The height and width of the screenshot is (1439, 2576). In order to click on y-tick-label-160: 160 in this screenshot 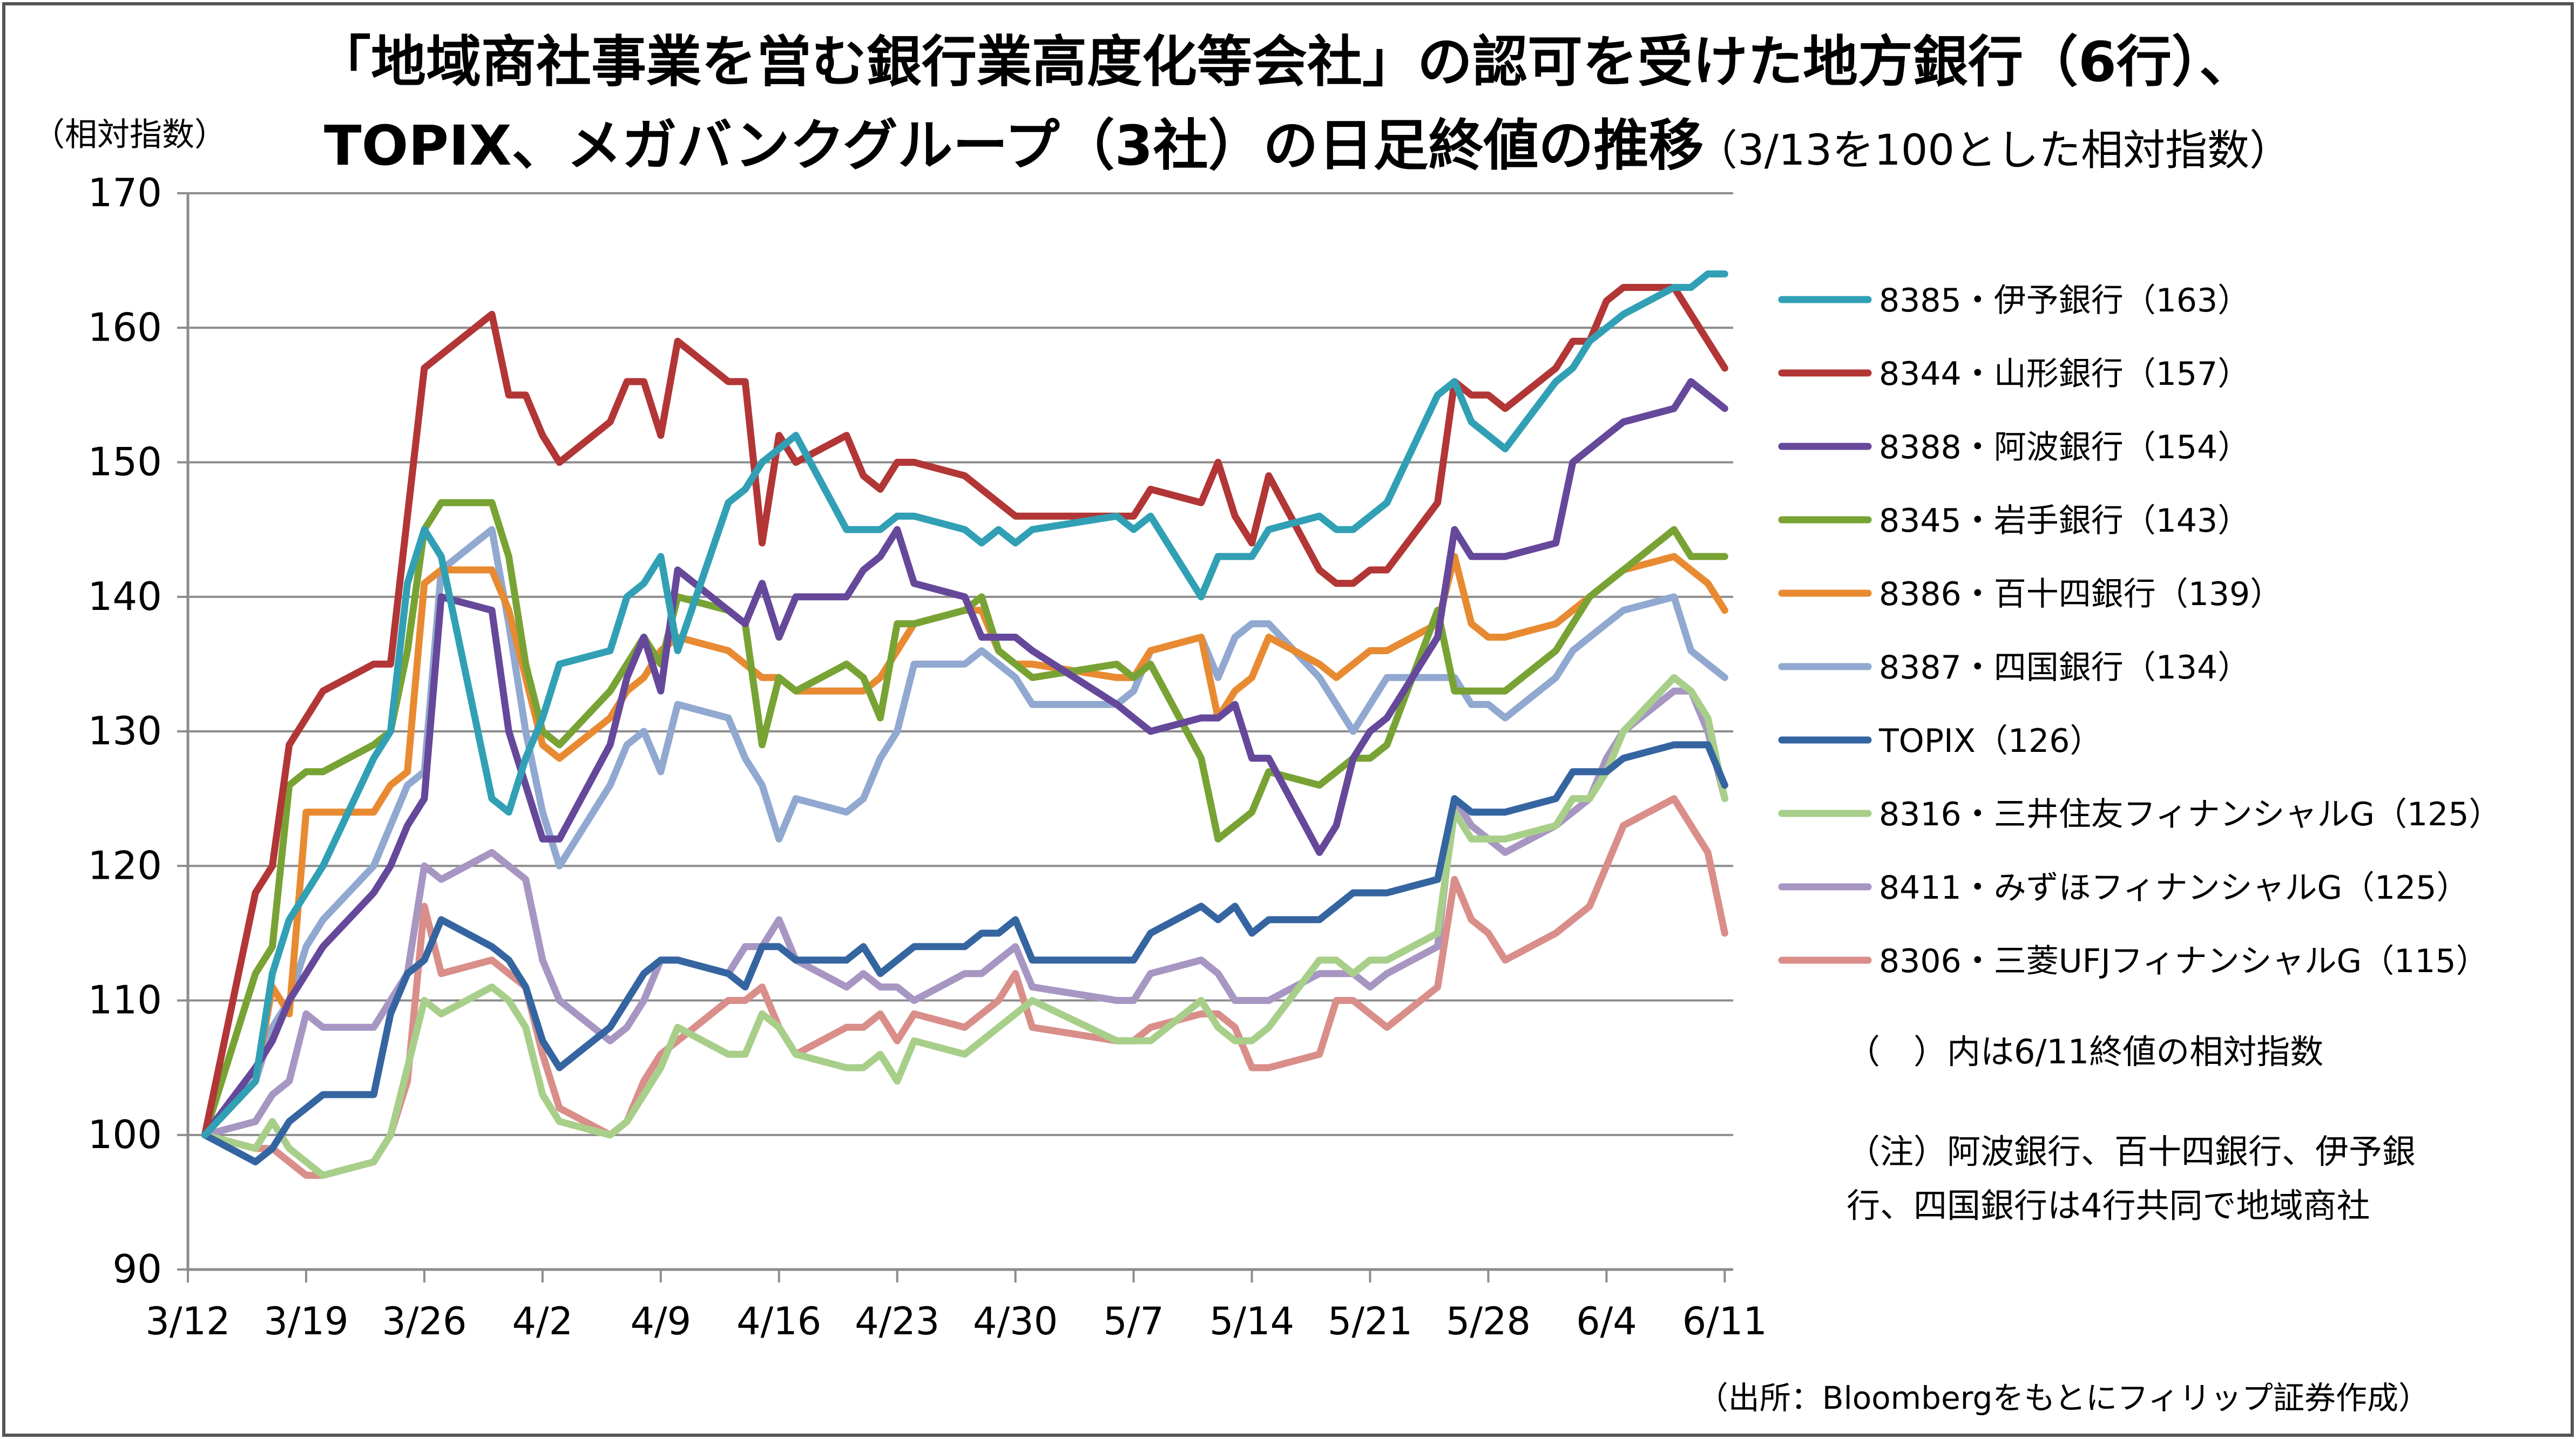, I will do `click(125, 327)`.